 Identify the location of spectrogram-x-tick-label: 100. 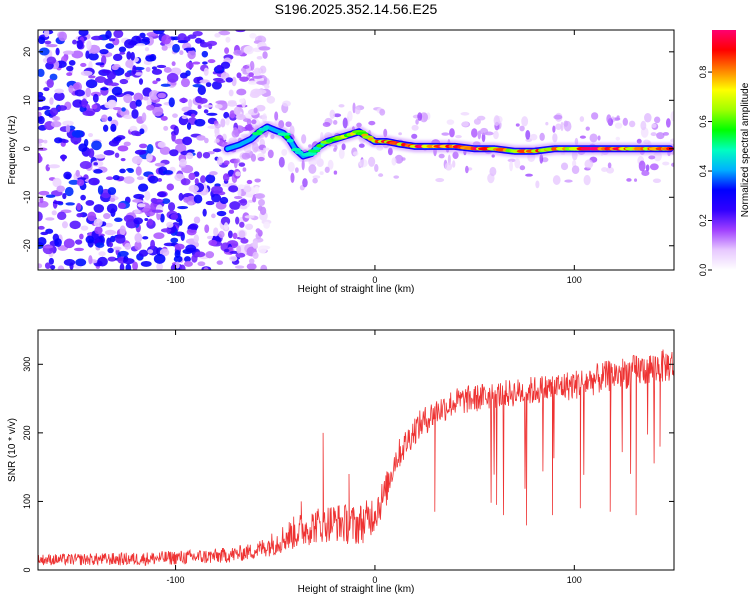
(574, 280).